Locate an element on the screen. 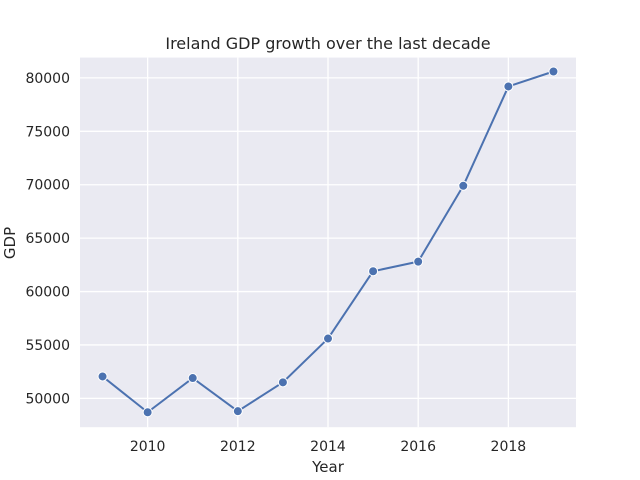 This screenshot has width=640, height=480. y-tick-label: 65000 is located at coordinates (47, 239).